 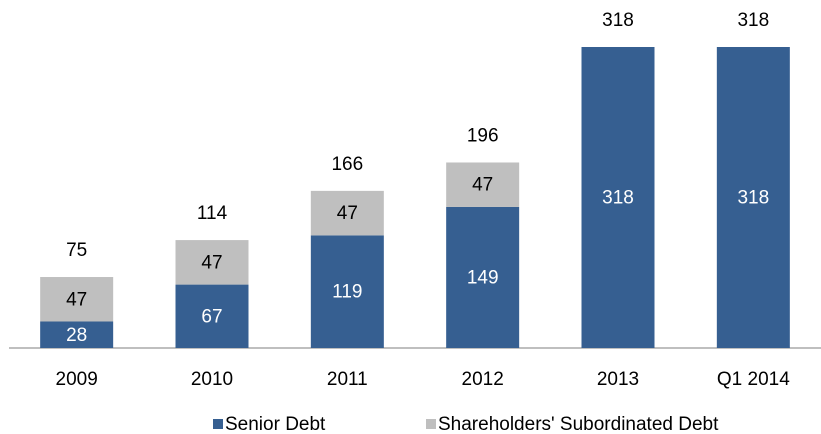 I want to click on x-tick-label: 2010, so click(x=212, y=379).